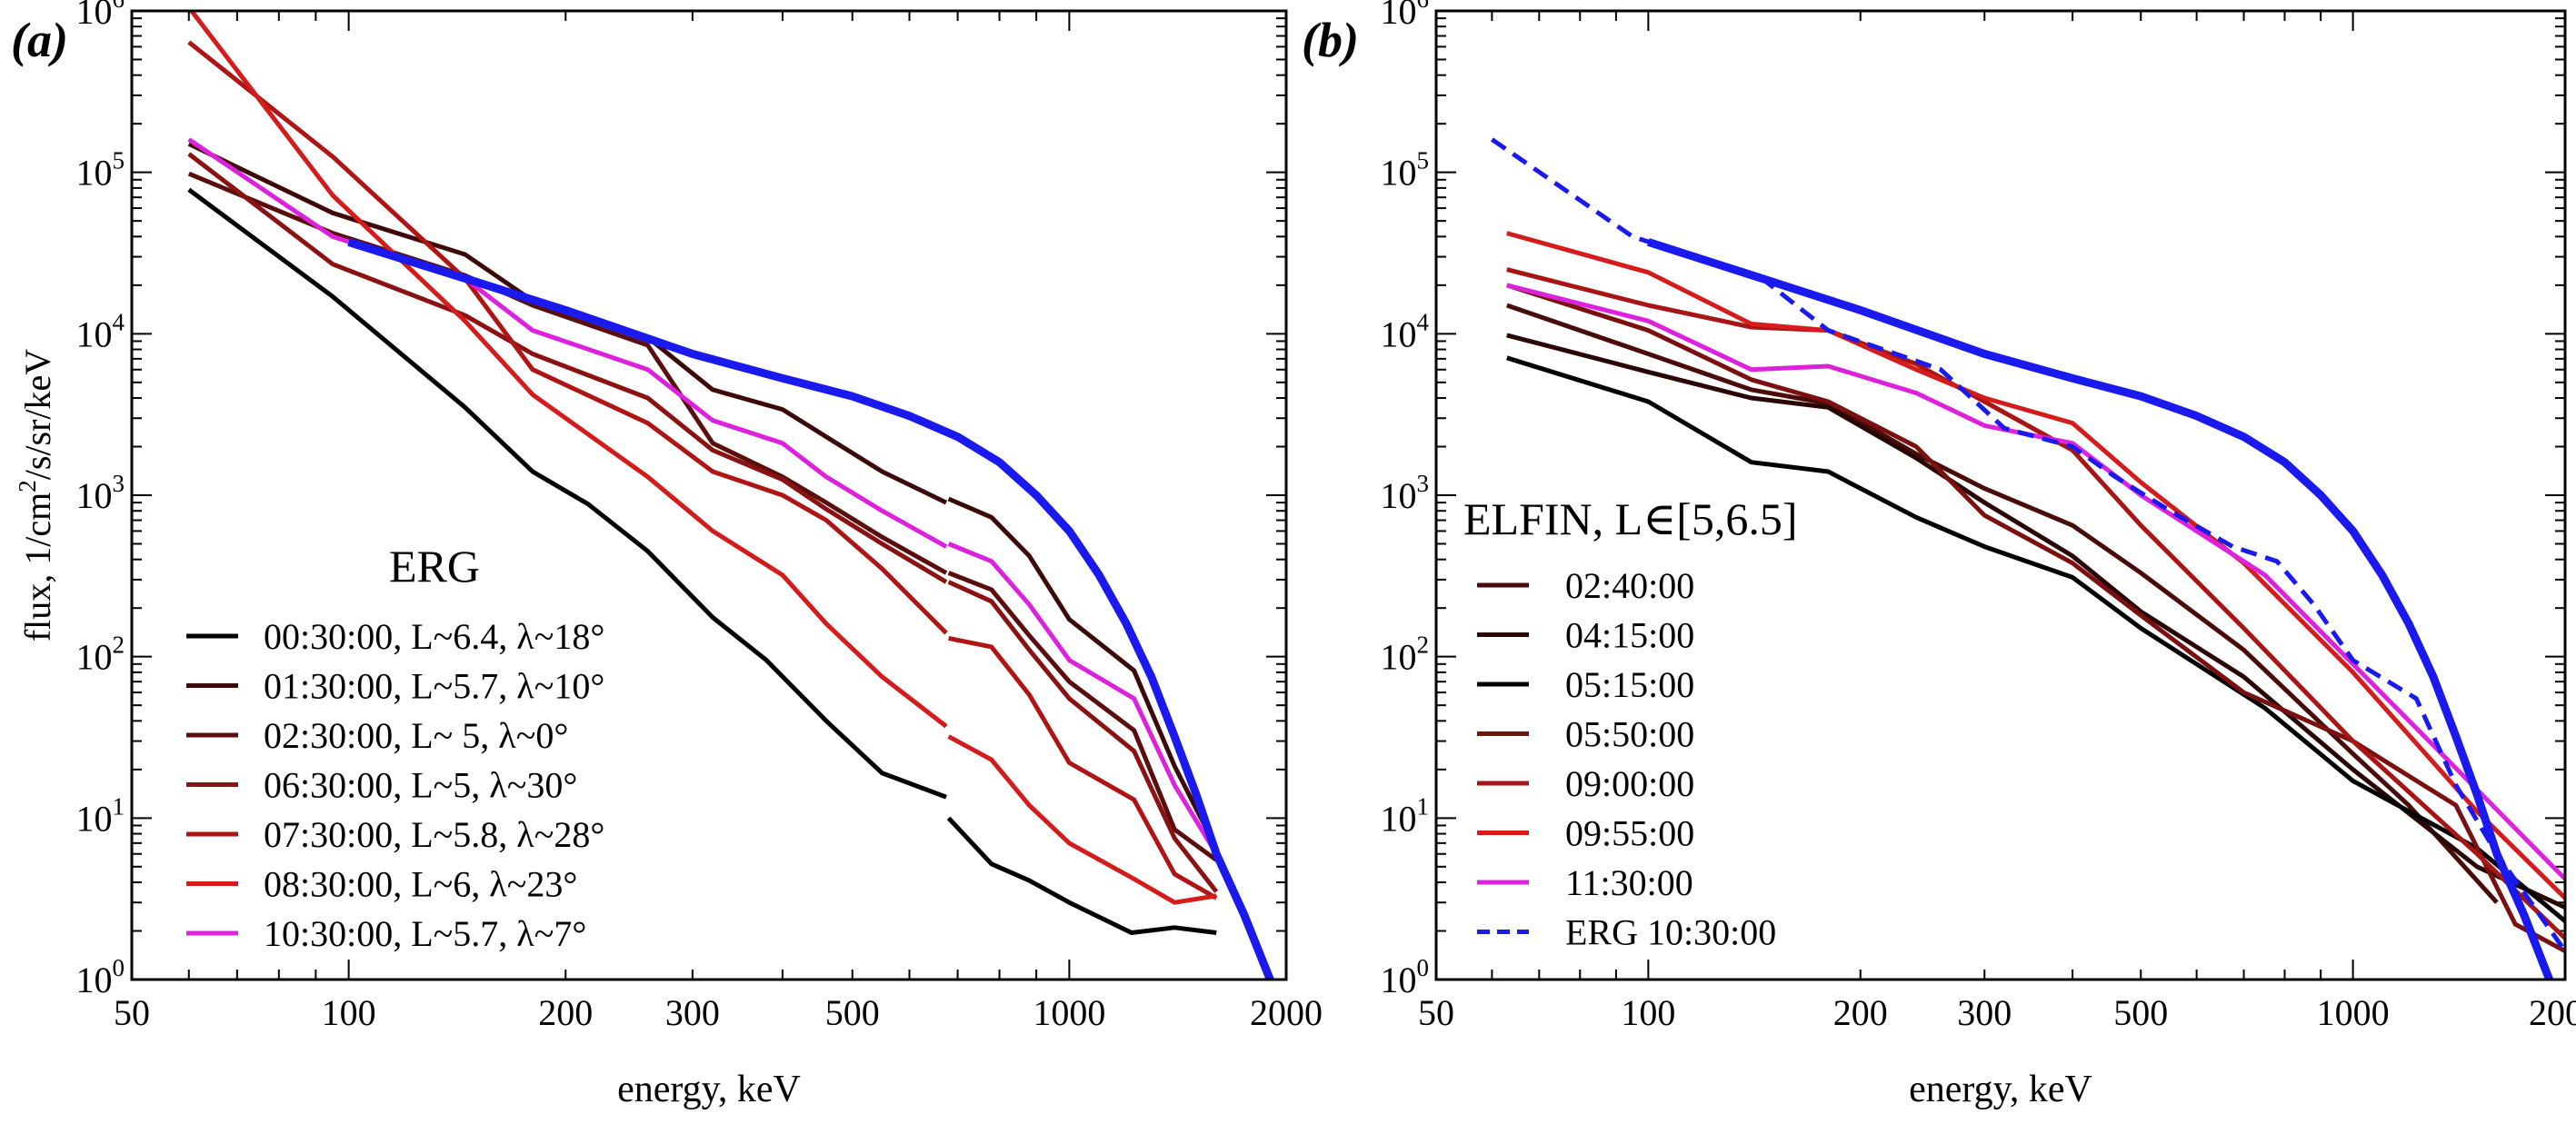 Image resolution: width=2576 pixels, height=1134 pixels. I want to click on legend-entry-1: 01:30:00, L~5.7, λ~10°, so click(434, 686).